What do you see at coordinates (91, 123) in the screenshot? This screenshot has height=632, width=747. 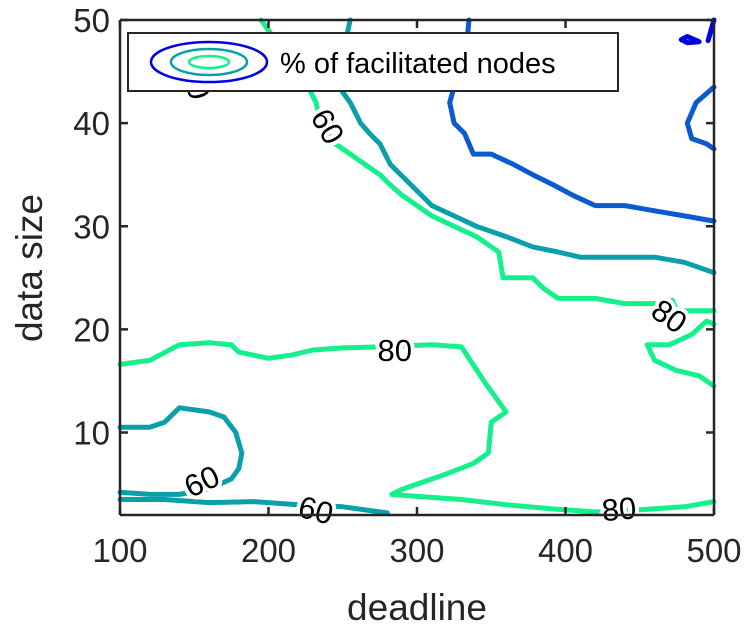 I see `y-tick-label: 40` at bounding box center [91, 123].